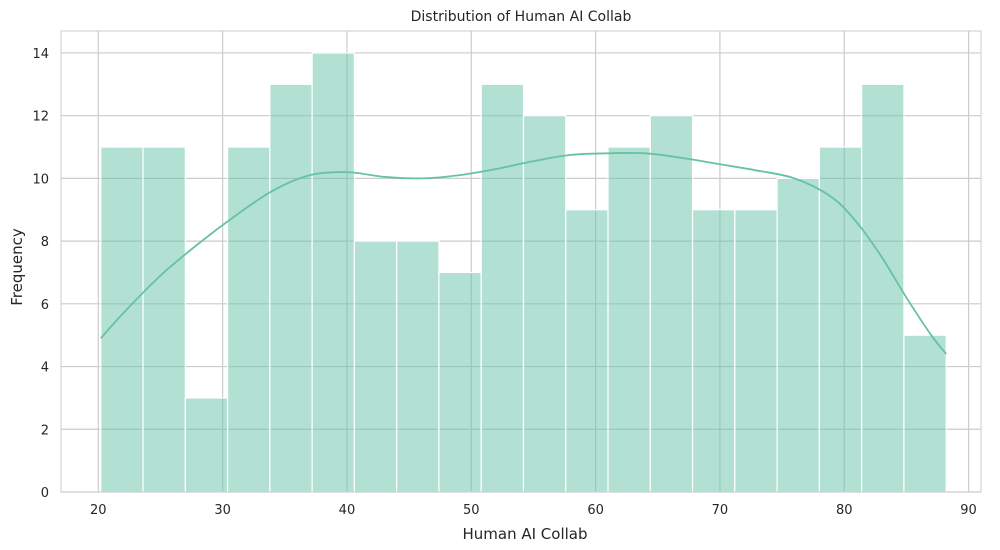  What do you see at coordinates (521, 17) in the screenshot?
I see `chart-title: Distribution of Human AI Collab` at bounding box center [521, 17].